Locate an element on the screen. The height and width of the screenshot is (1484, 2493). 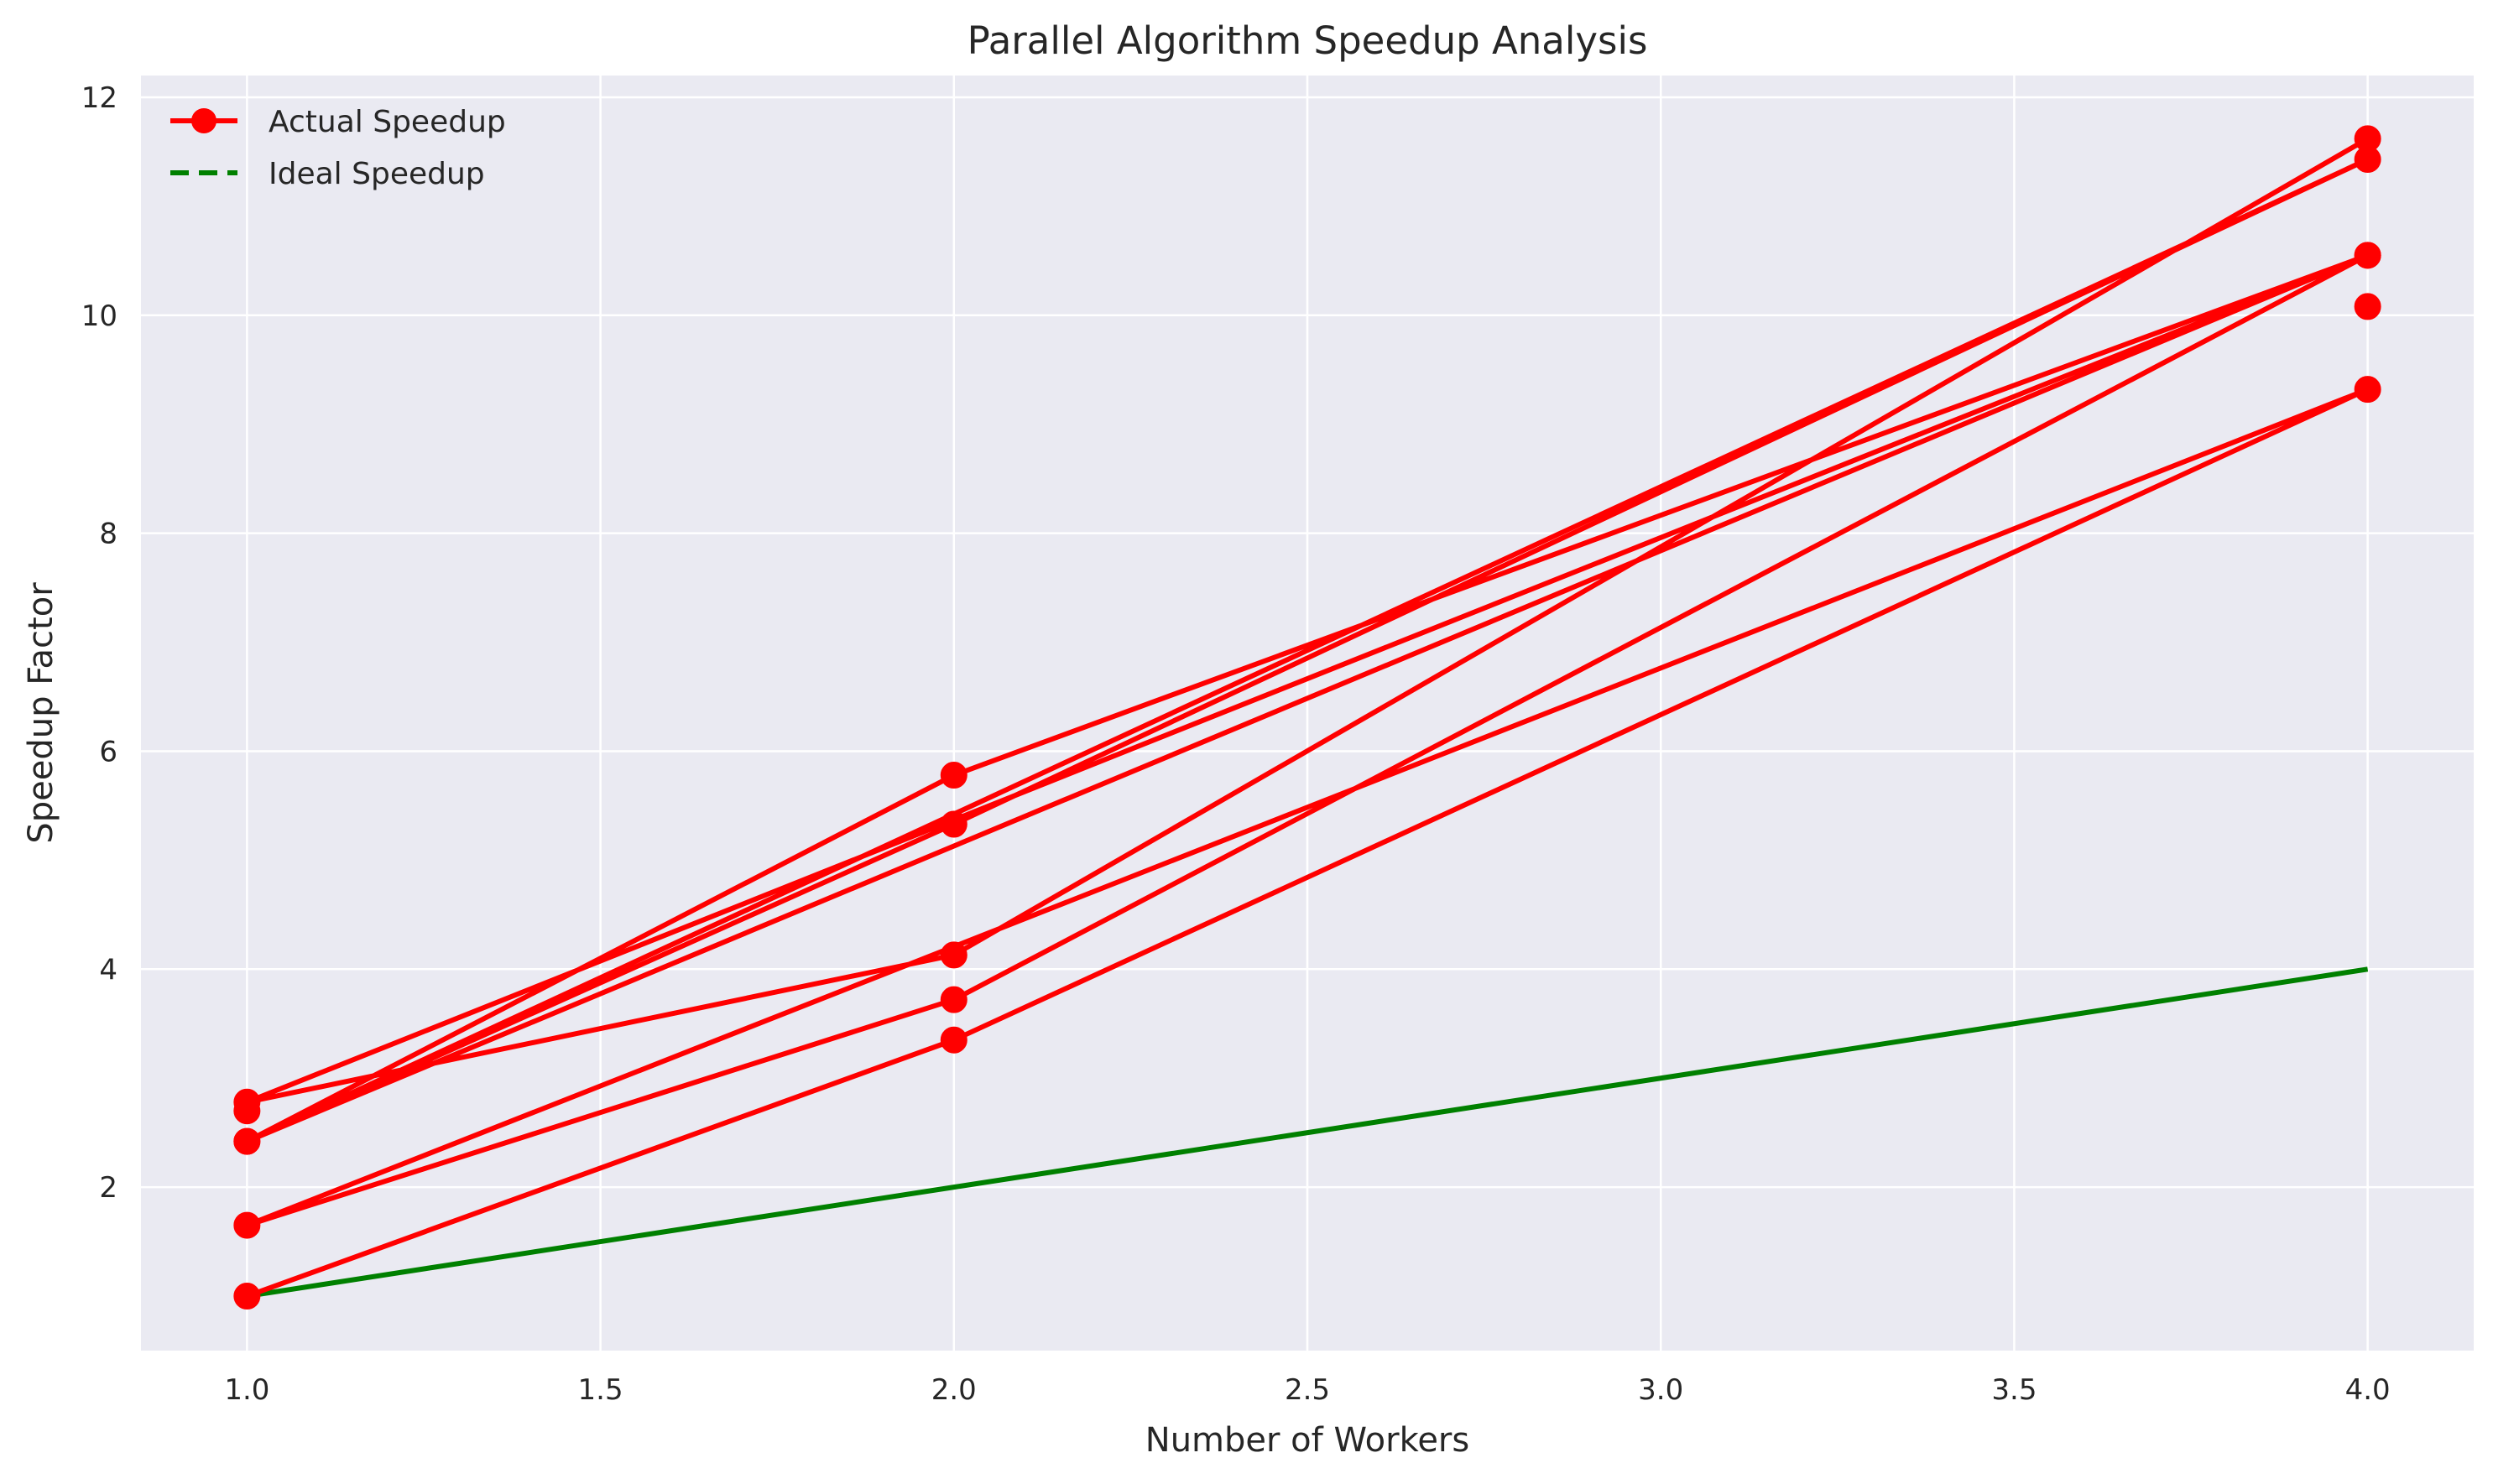
legend-label-actual: Actual Speedup is located at coordinates (387, 122).